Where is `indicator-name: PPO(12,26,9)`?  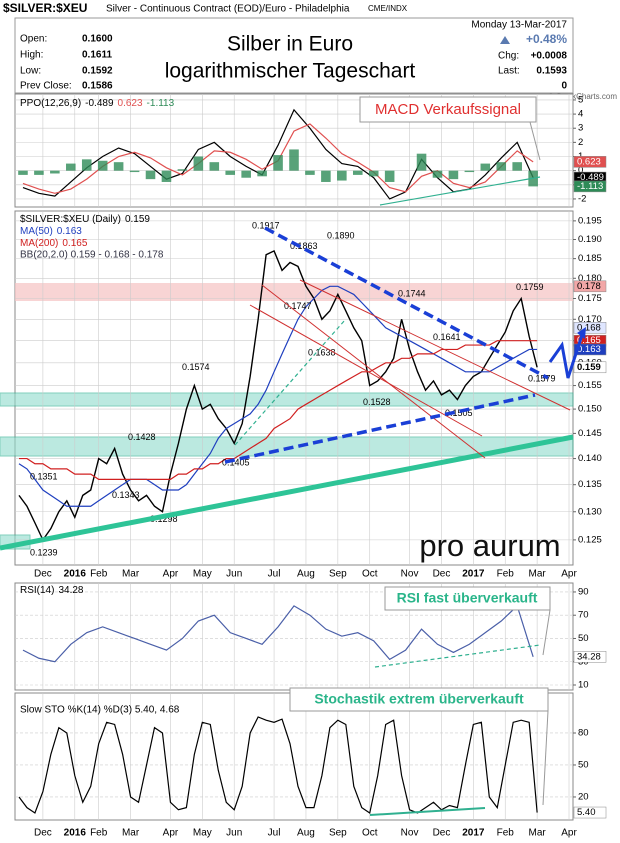
indicator-name: PPO(12,26,9) is located at coordinates (50, 103).